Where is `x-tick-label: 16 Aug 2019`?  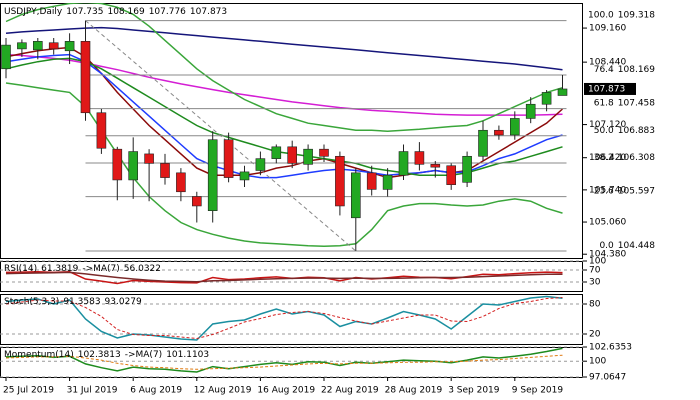
x-tick-label: 16 Aug 2019 is located at coordinates (286, 391).